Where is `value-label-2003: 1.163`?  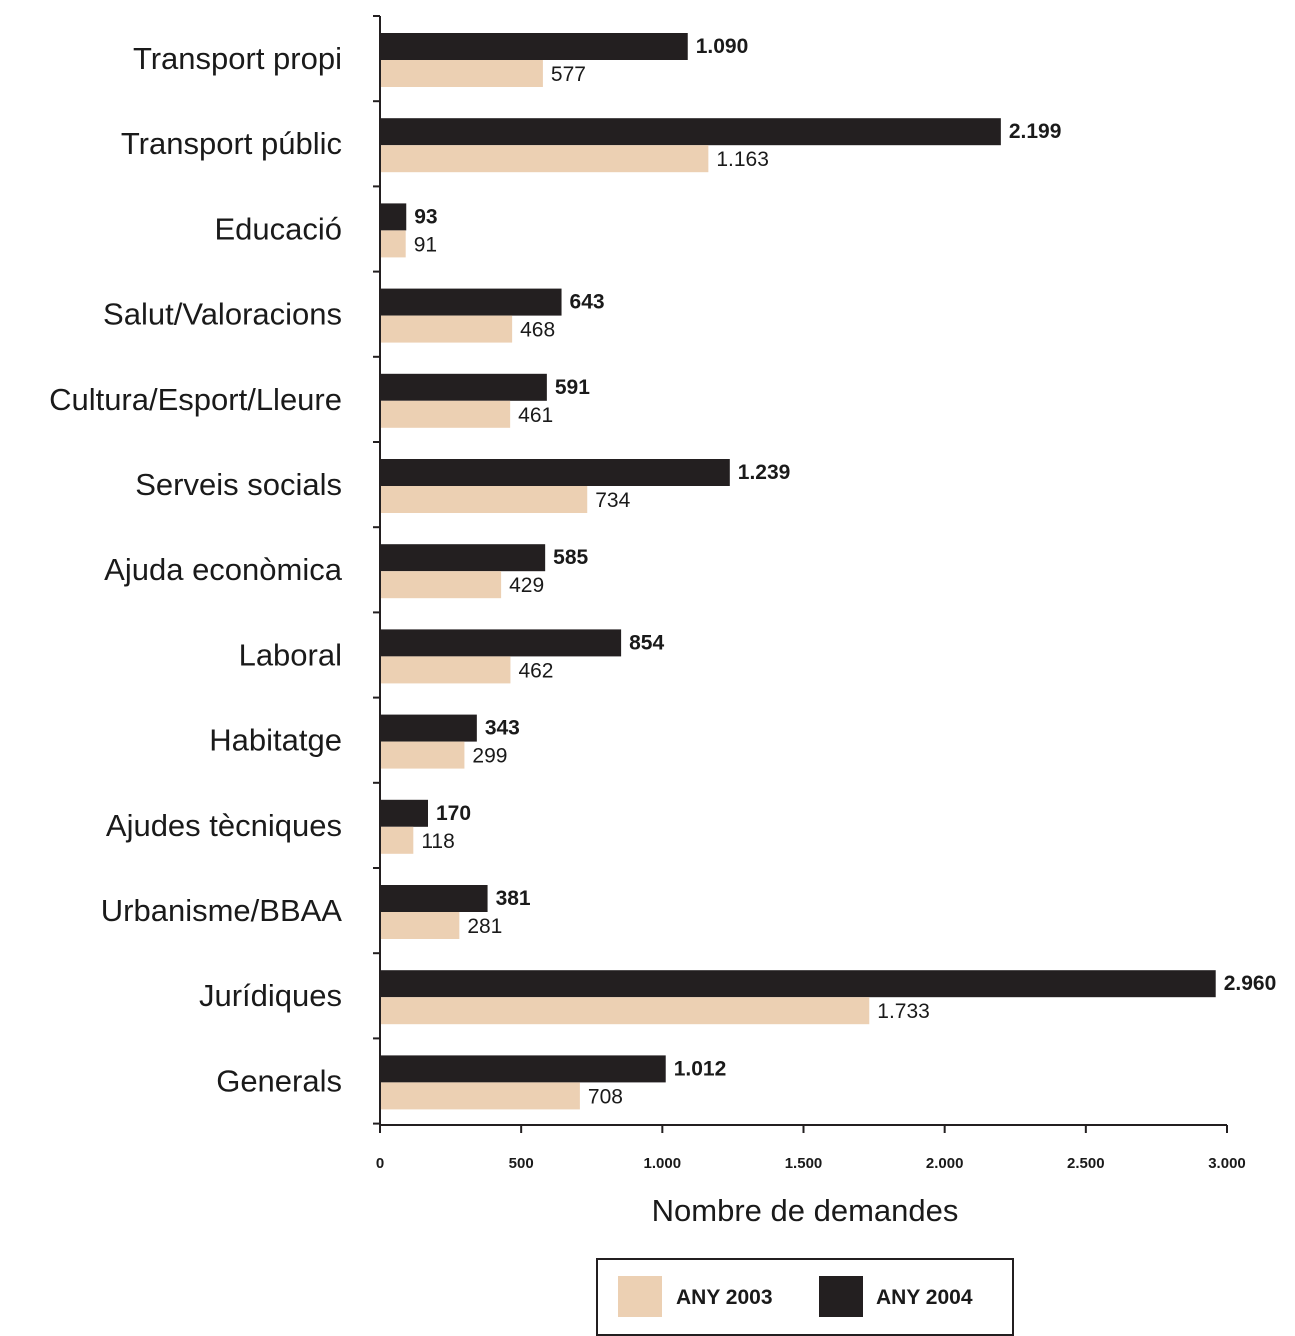 value-label-2003: 1.163 is located at coordinates (742, 159).